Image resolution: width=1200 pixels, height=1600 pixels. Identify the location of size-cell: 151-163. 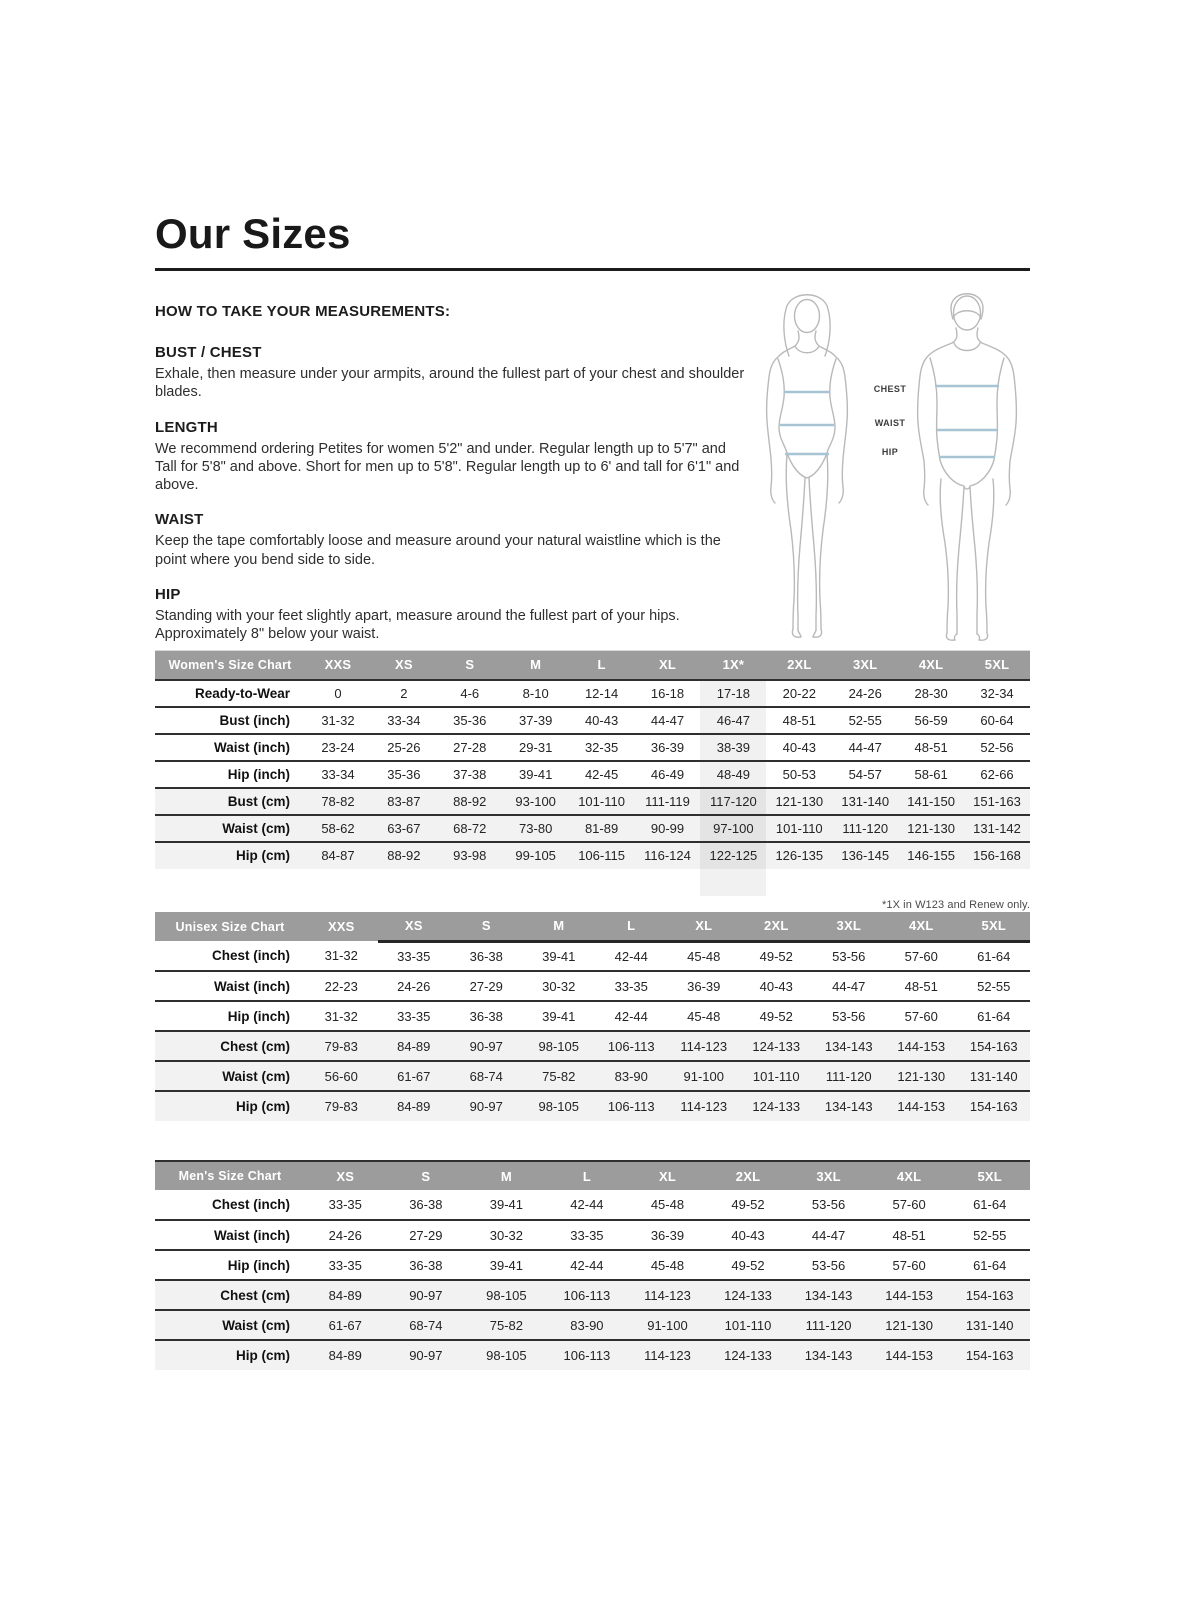
(997, 801).